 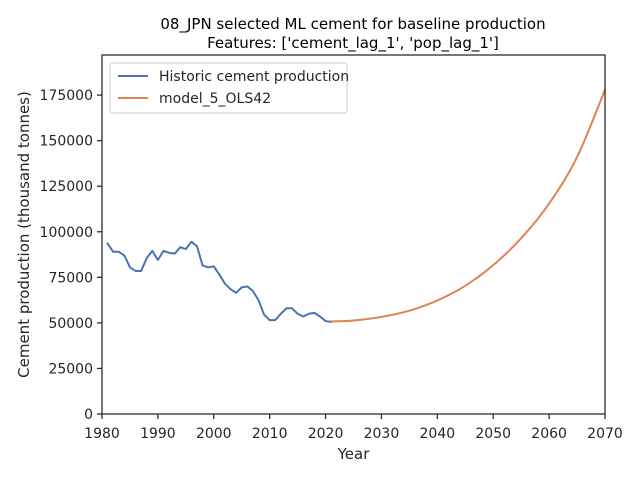 I want to click on legend-entry-0: Historic cement production, so click(x=254, y=77).